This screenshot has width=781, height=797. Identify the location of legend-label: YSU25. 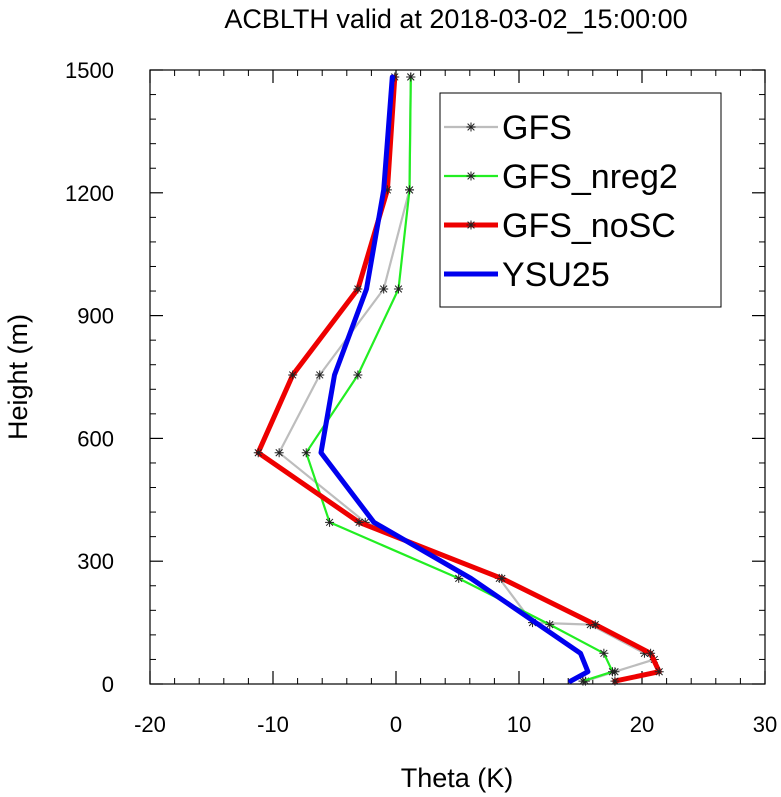
(556, 275).